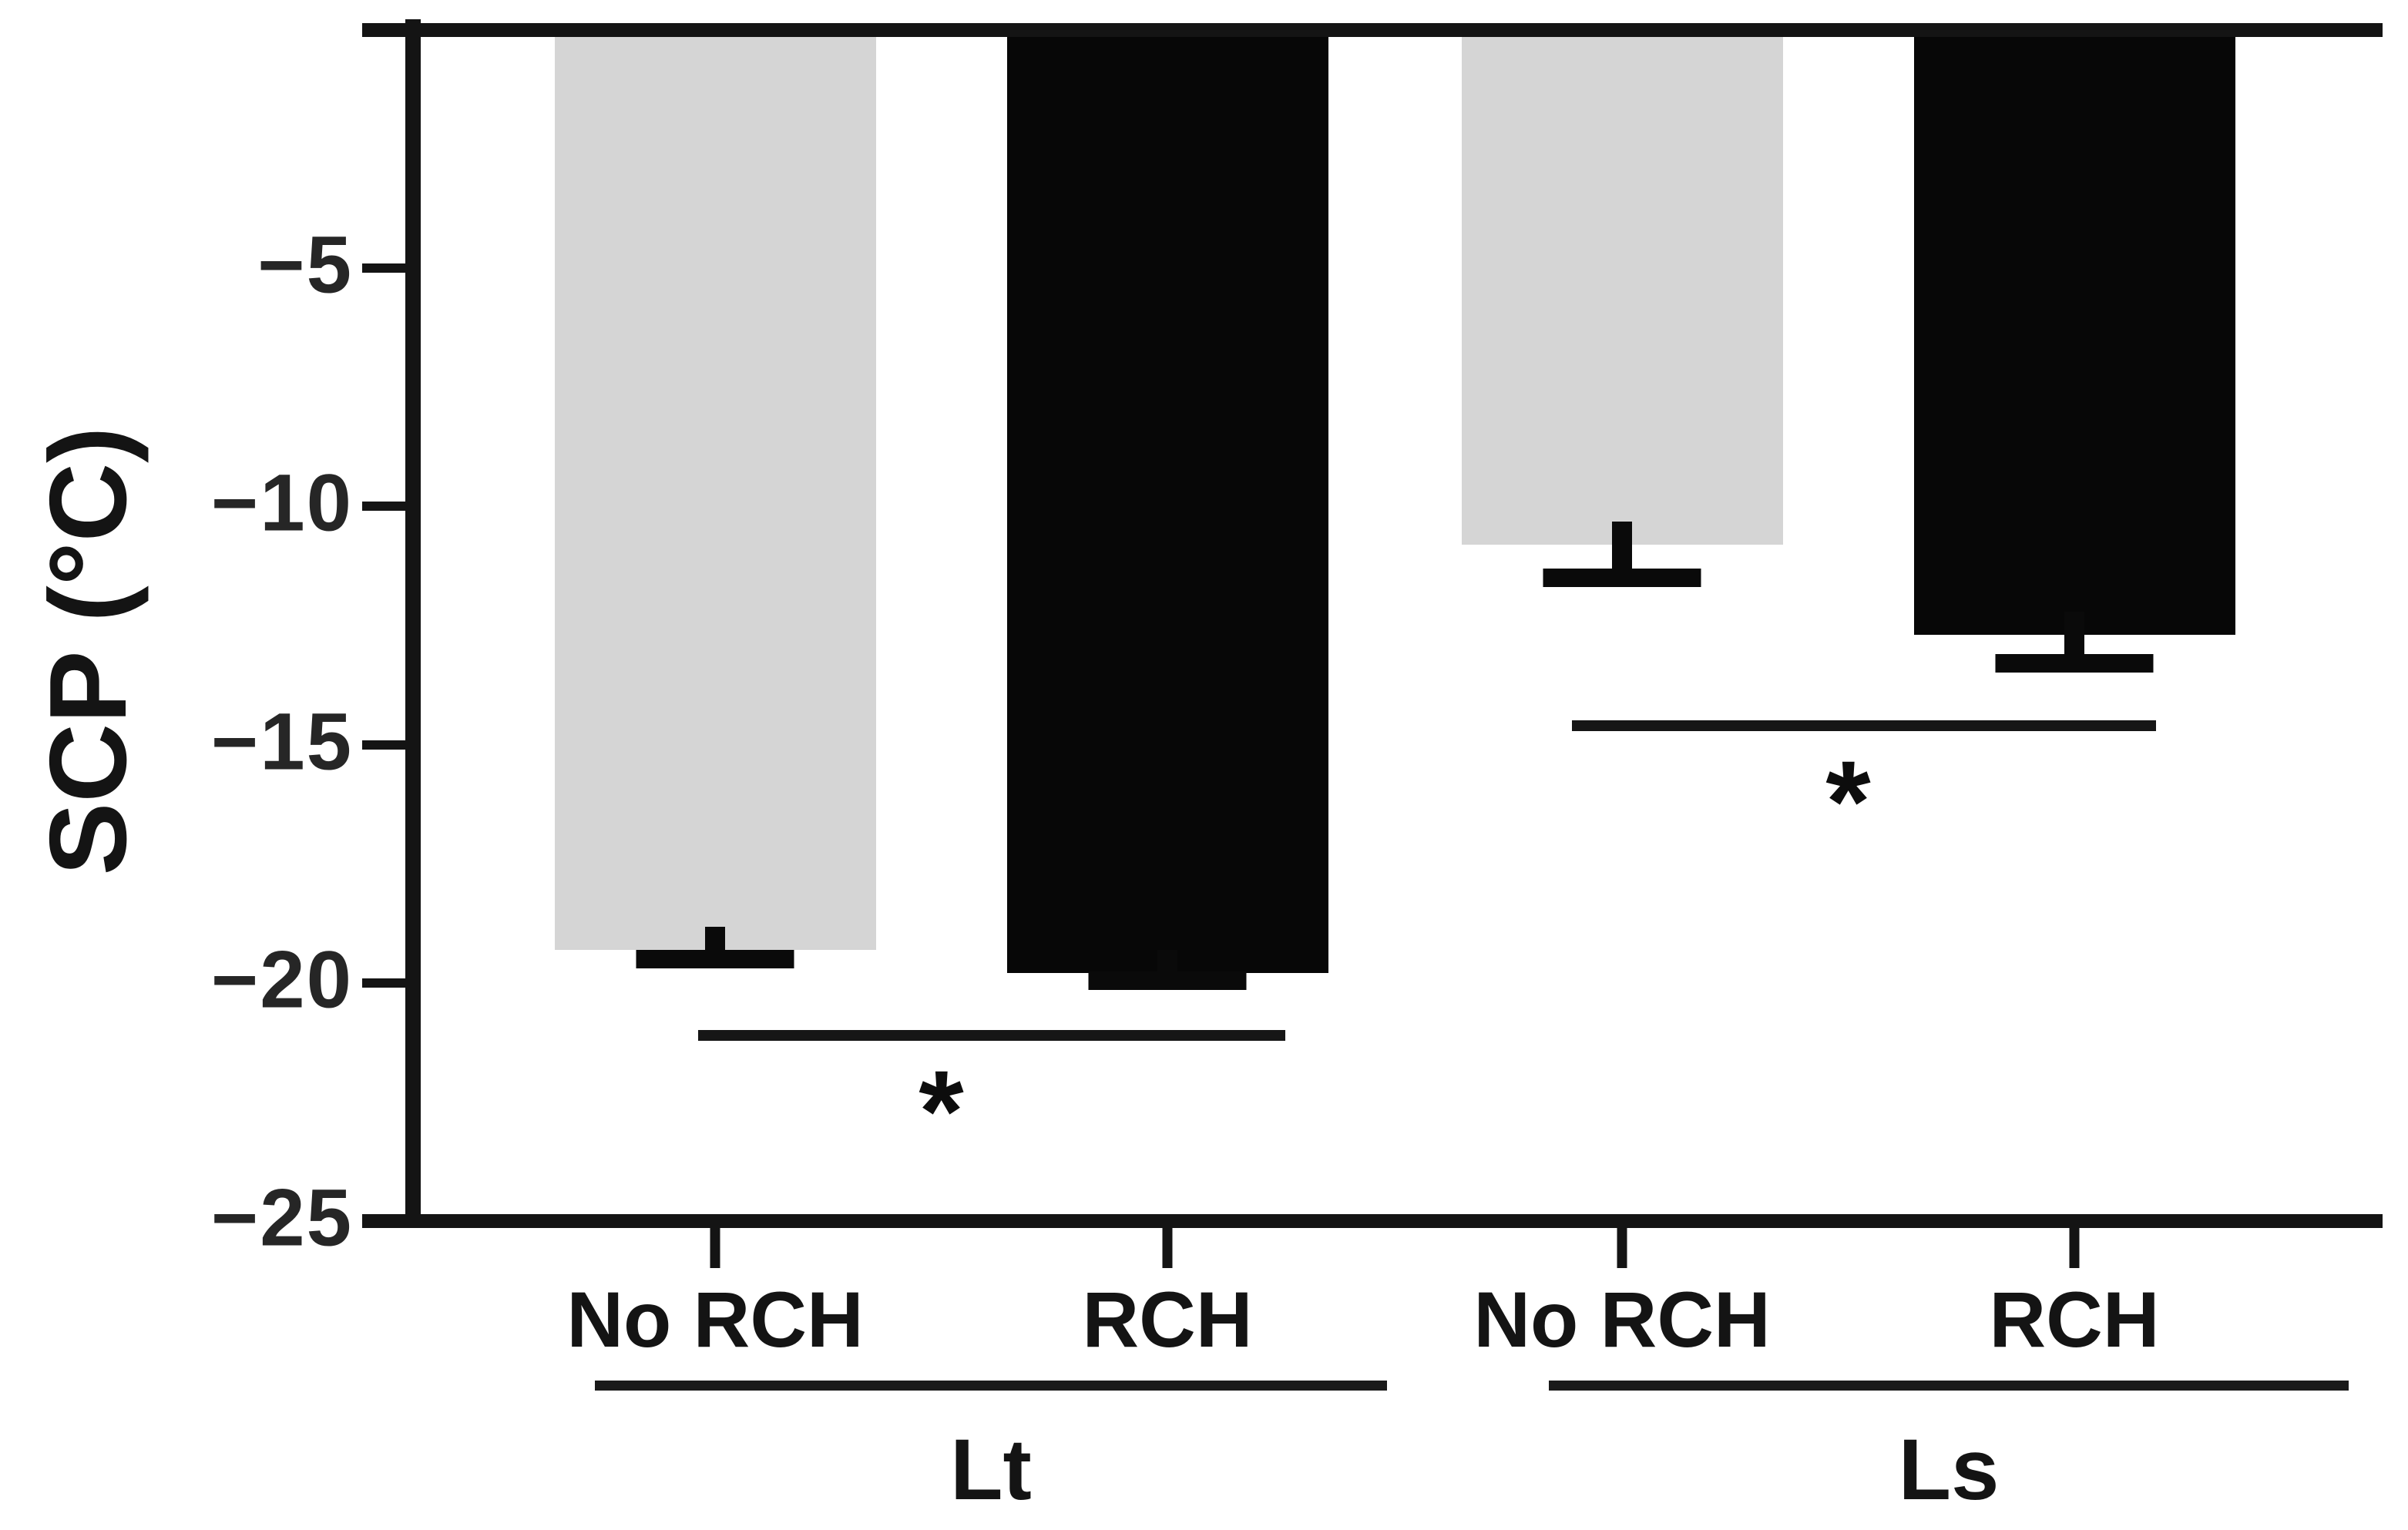 The height and width of the screenshot is (1530, 2408). Describe the element at coordinates (305, 265) in the screenshot. I see `y-tick-label-5: −5` at that location.